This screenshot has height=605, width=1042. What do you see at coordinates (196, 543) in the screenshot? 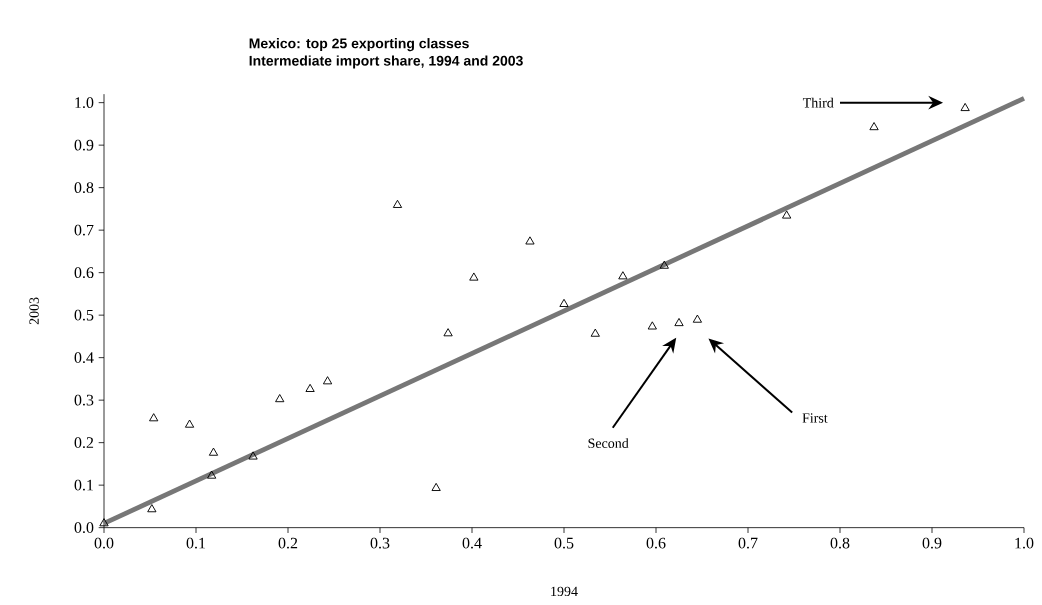
I see `x-tick-label: 0.1` at bounding box center [196, 543].